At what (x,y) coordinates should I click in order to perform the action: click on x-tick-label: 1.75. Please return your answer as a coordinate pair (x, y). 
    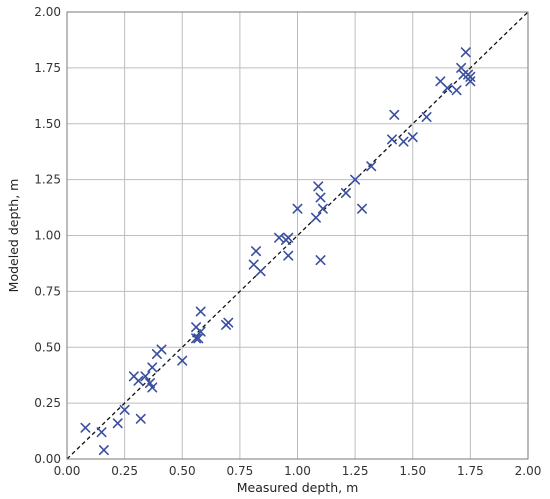
    Looking at the image, I should click on (470, 471).